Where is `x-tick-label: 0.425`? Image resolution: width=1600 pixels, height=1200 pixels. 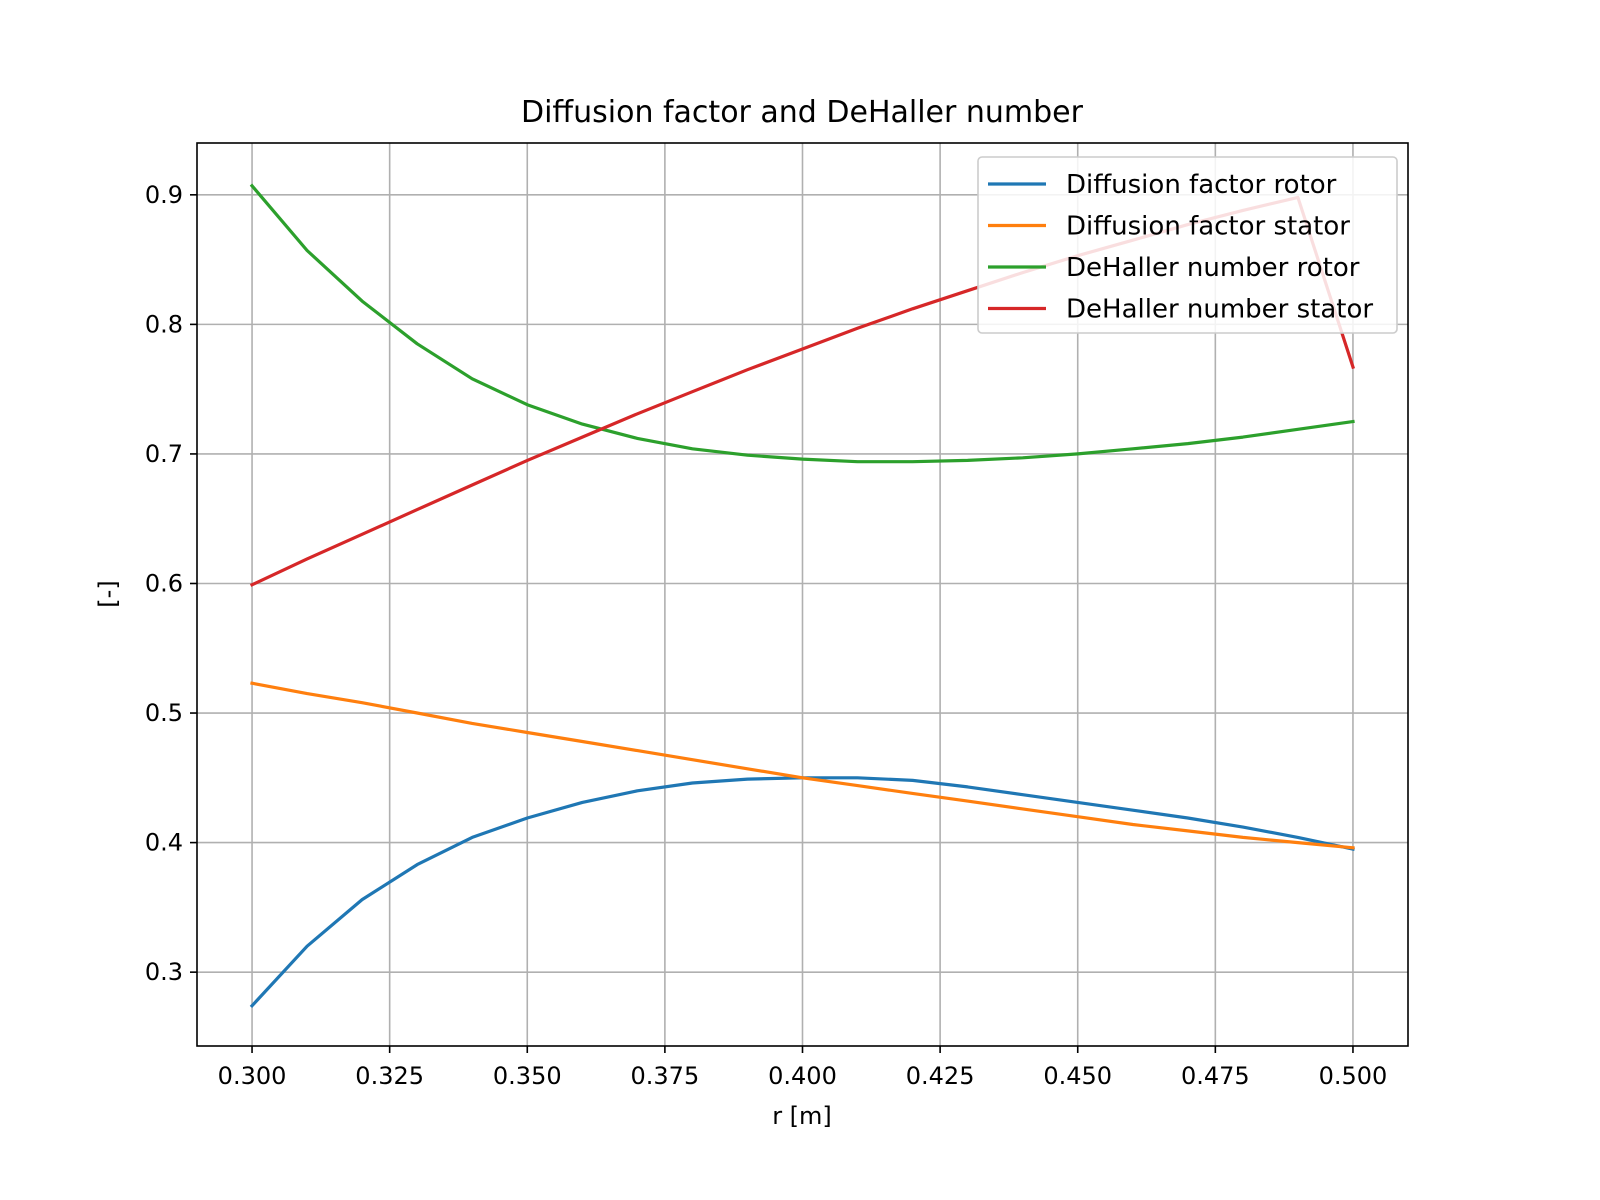
x-tick-label: 0.425 is located at coordinates (940, 1076).